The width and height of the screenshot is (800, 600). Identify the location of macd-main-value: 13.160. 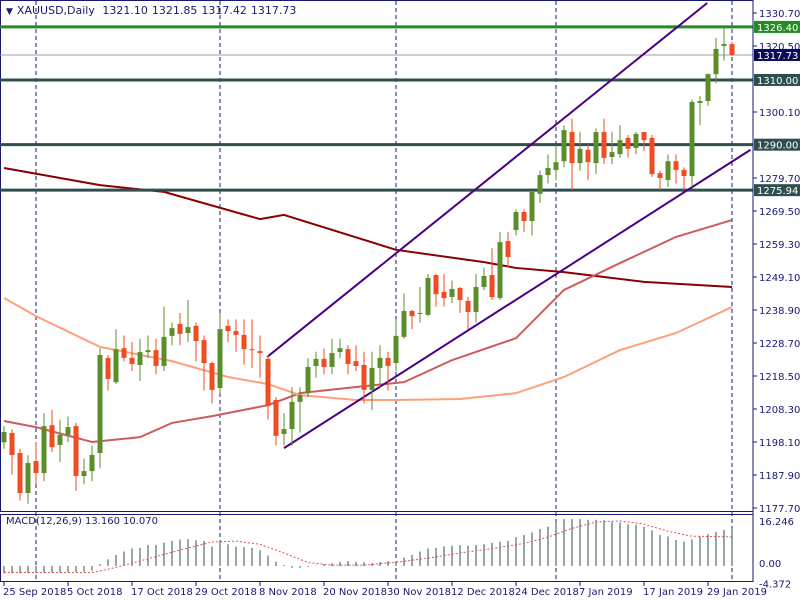
(102, 521).